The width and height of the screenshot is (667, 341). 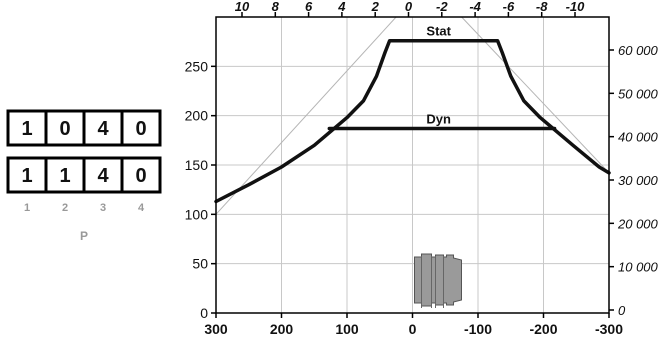 What do you see at coordinates (638, 50) in the screenshot?
I see `right-tick-label: 60 000` at bounding box center [638, 50].